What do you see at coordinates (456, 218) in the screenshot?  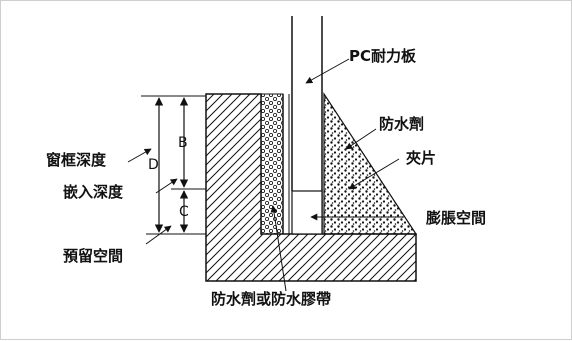 I see `expansion-space-label: 膨脹空間` at bounding box center [456, 218].